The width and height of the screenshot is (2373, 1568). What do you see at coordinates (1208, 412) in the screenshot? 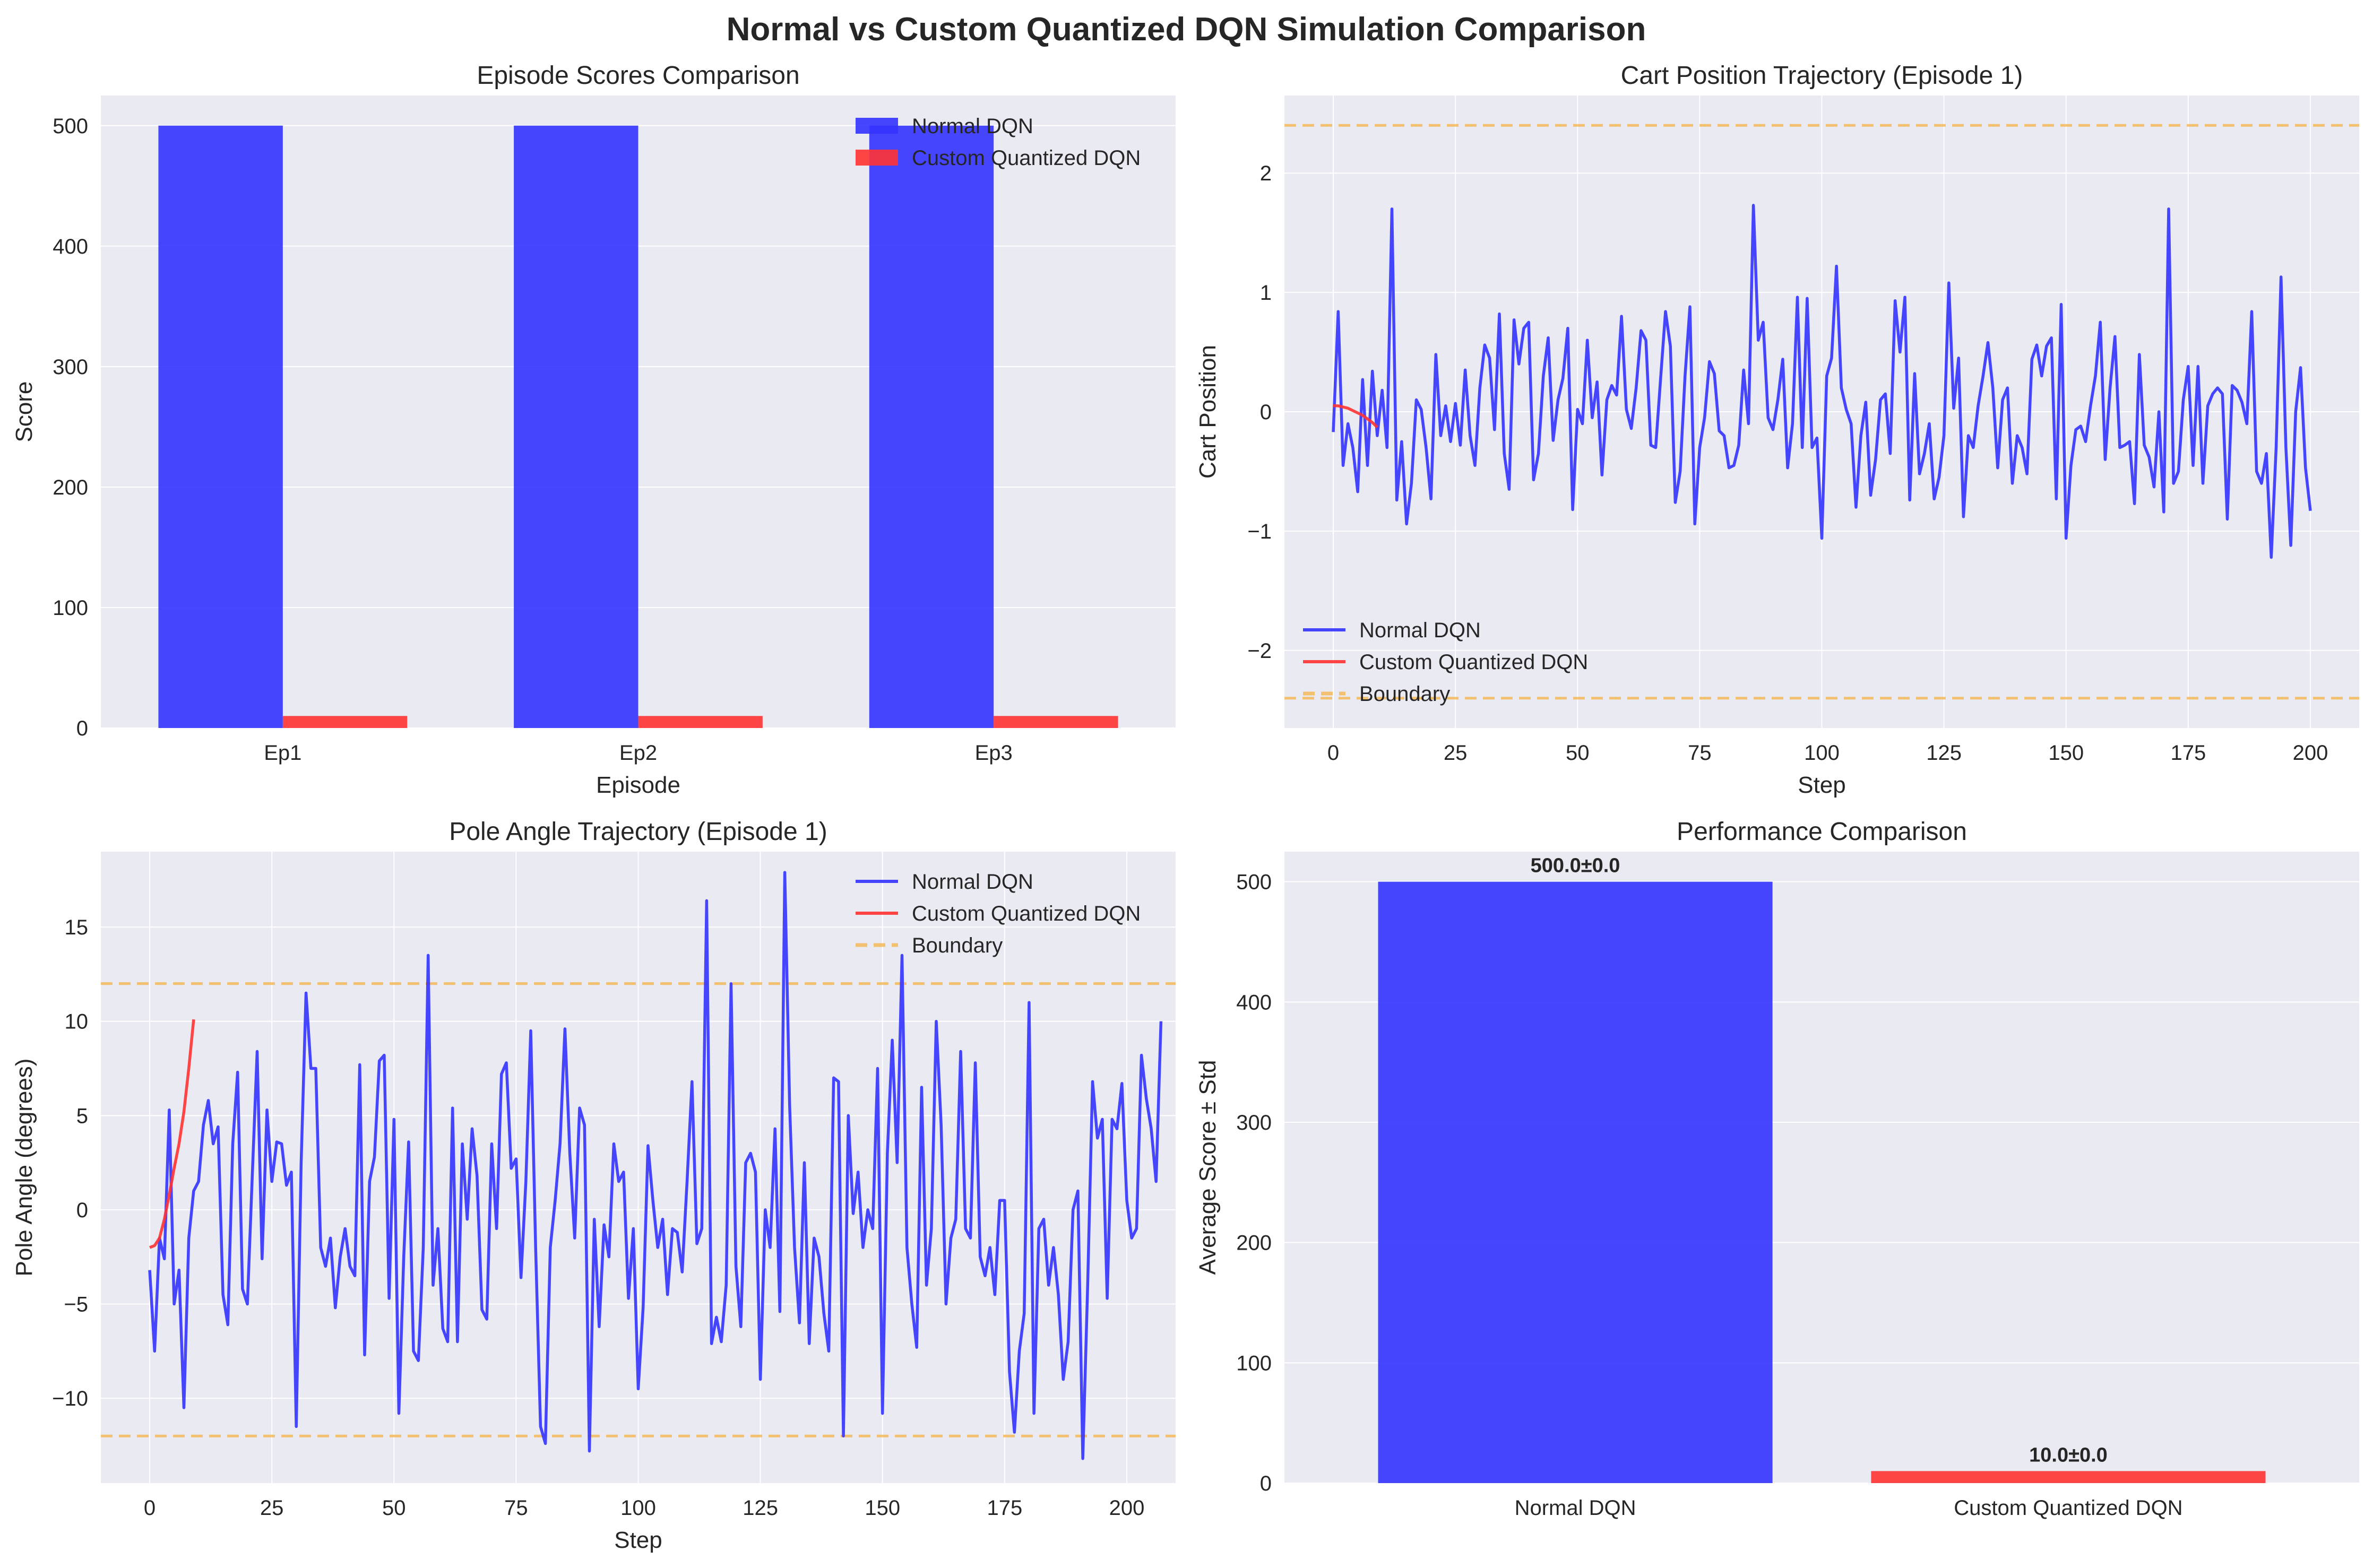
I see `y-axis-label: Cart Position` at bounding box center [1208, 412].